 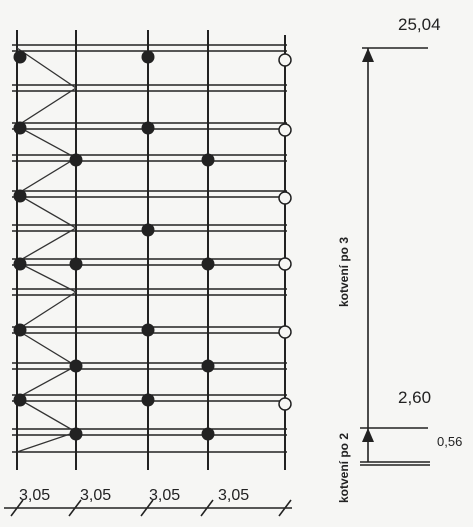 I want to click on mid-arrow-icon, so click(x=368, y=435).